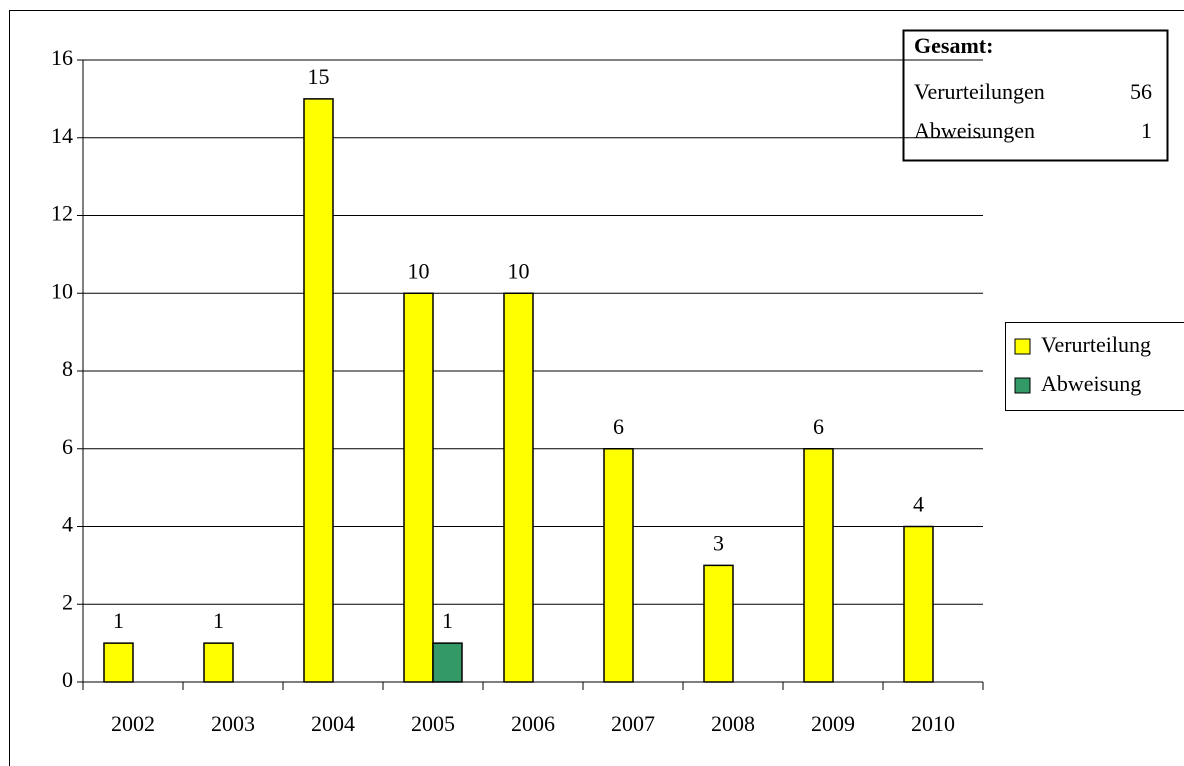  Describe the element at coordinates (67, 368) in the screenshot. I see `y-tick-label: 8` at that location.